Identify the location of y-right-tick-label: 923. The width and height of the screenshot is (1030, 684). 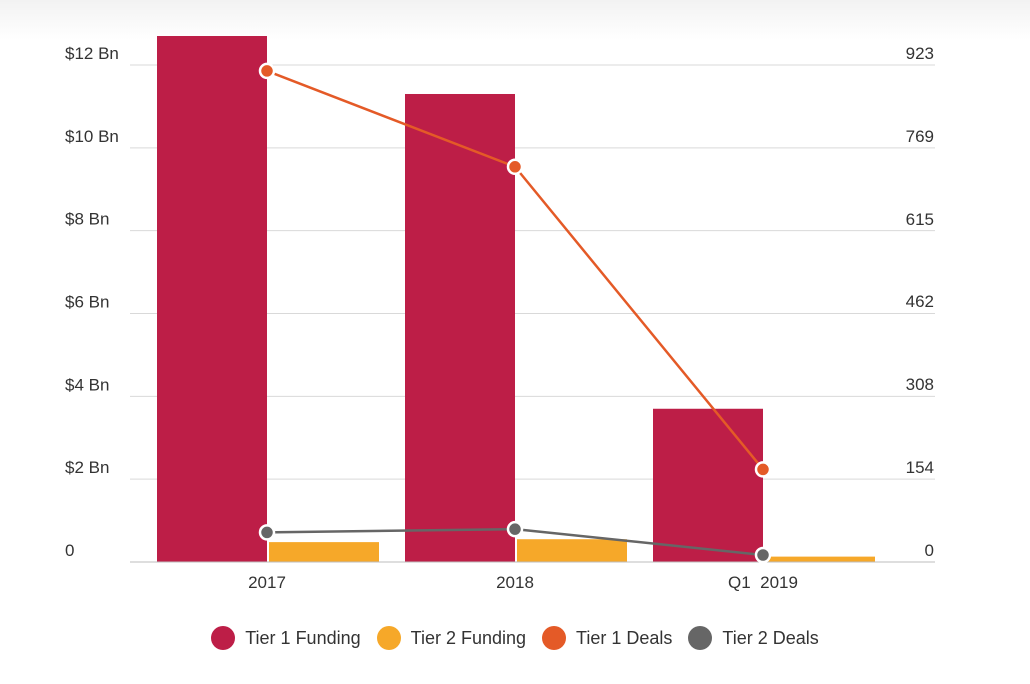
(920, 53).